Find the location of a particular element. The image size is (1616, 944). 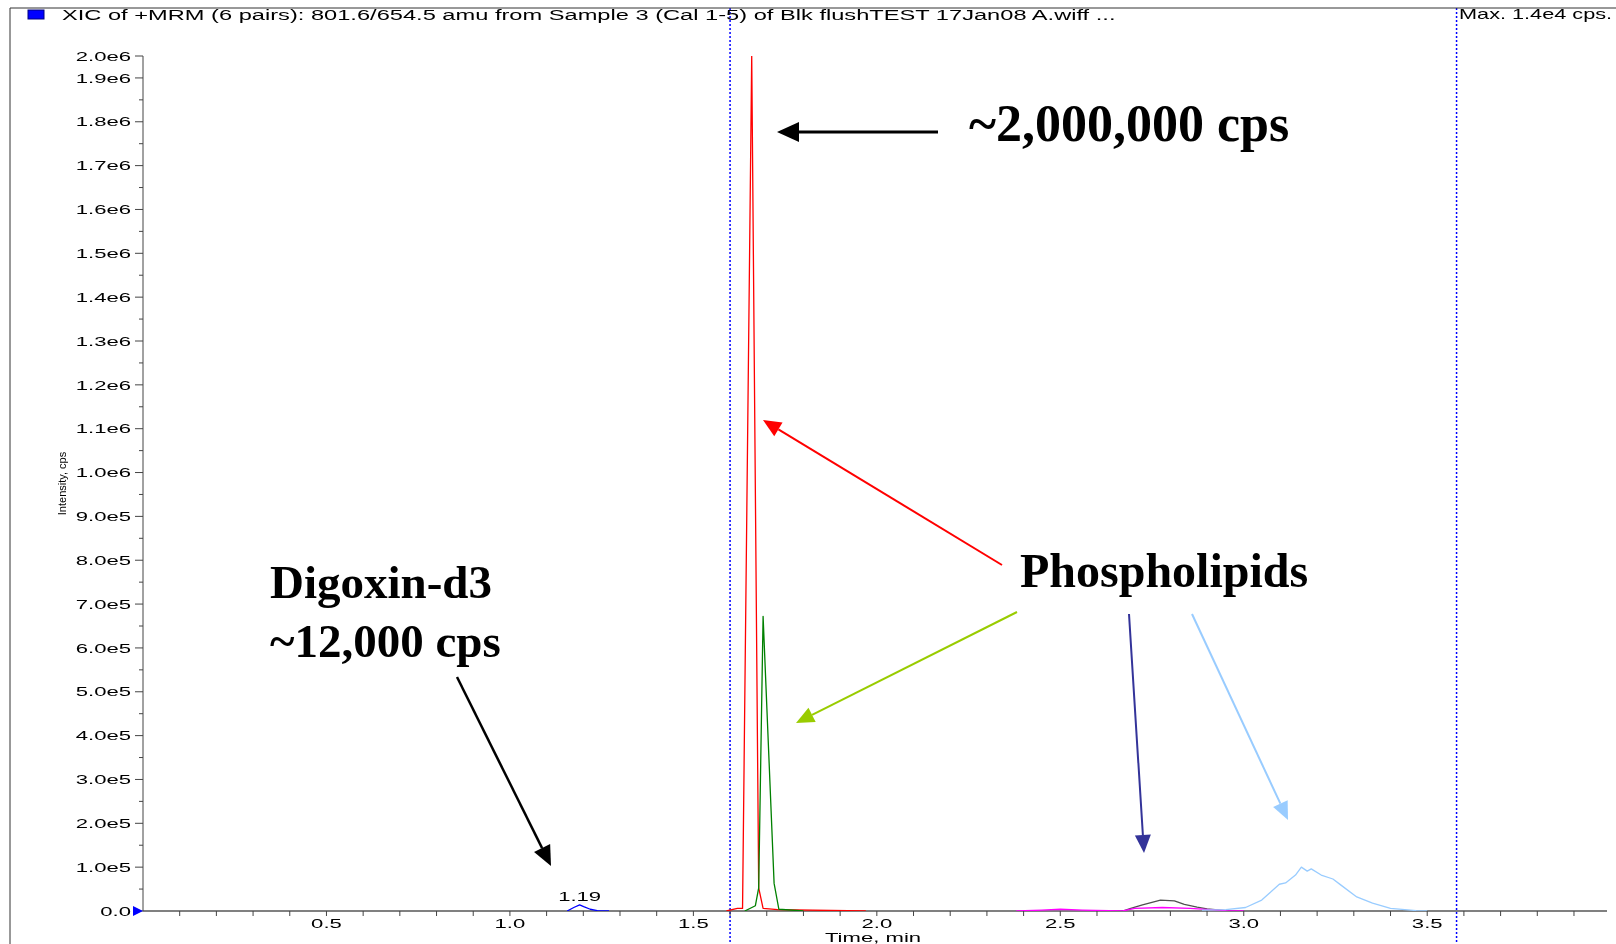

y-tick-label: 2.0e6 is located at coordinates (103, 56).